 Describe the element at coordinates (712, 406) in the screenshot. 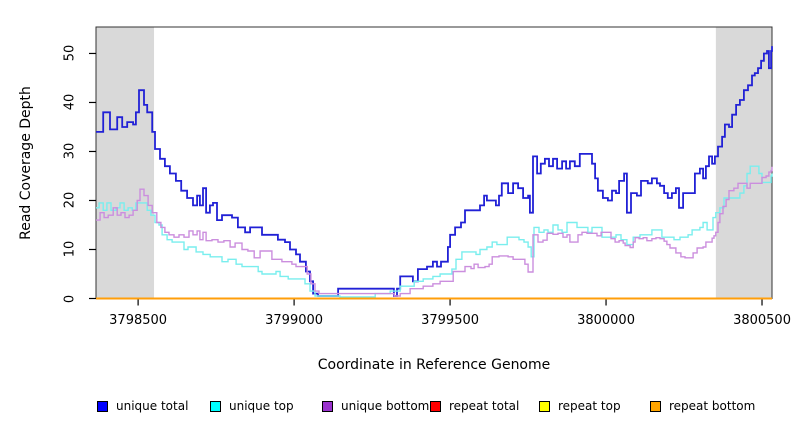

I see `legend-label: repeat bottom` at that location.